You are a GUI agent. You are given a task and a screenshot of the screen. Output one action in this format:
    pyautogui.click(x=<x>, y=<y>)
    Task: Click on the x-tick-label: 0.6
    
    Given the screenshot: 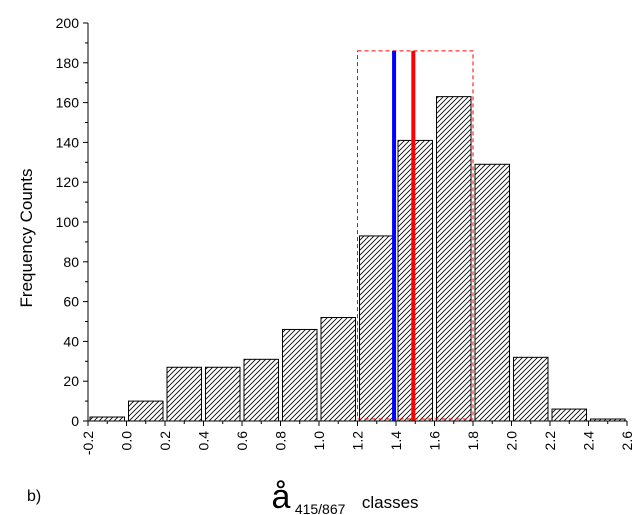 What is the action you would take?
    pyautogui.click(x=242, y=441)
    